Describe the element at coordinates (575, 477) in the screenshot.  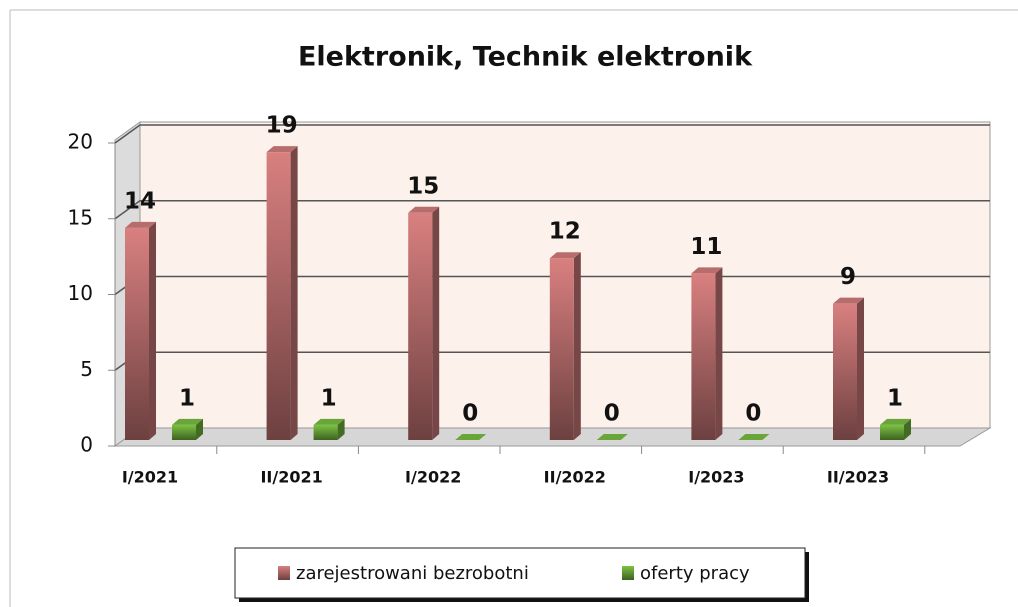
I see `x-tick-label: II/2022` at that location.